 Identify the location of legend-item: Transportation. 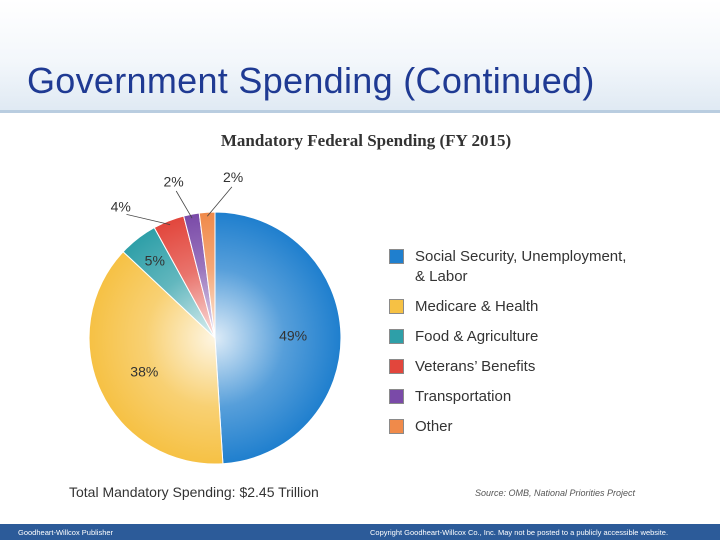
(534, 402).